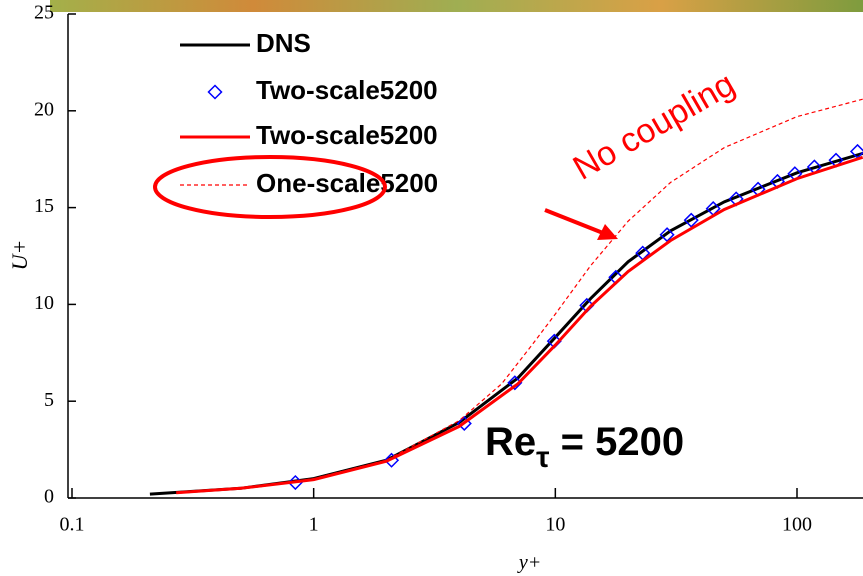  What do you see at coordinates (44, 109) in the screenshot?
I see `y-tick-label: 20` at bounding box center [44, 109].